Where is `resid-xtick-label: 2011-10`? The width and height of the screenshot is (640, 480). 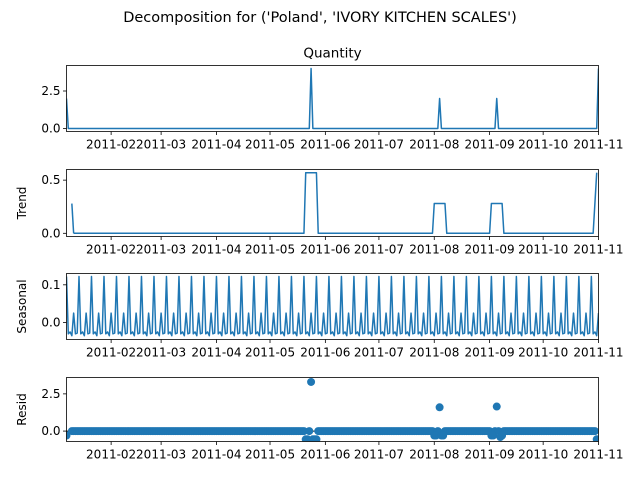
resid-xtick-label: 2011-10 is located at coordinates (543, 455).